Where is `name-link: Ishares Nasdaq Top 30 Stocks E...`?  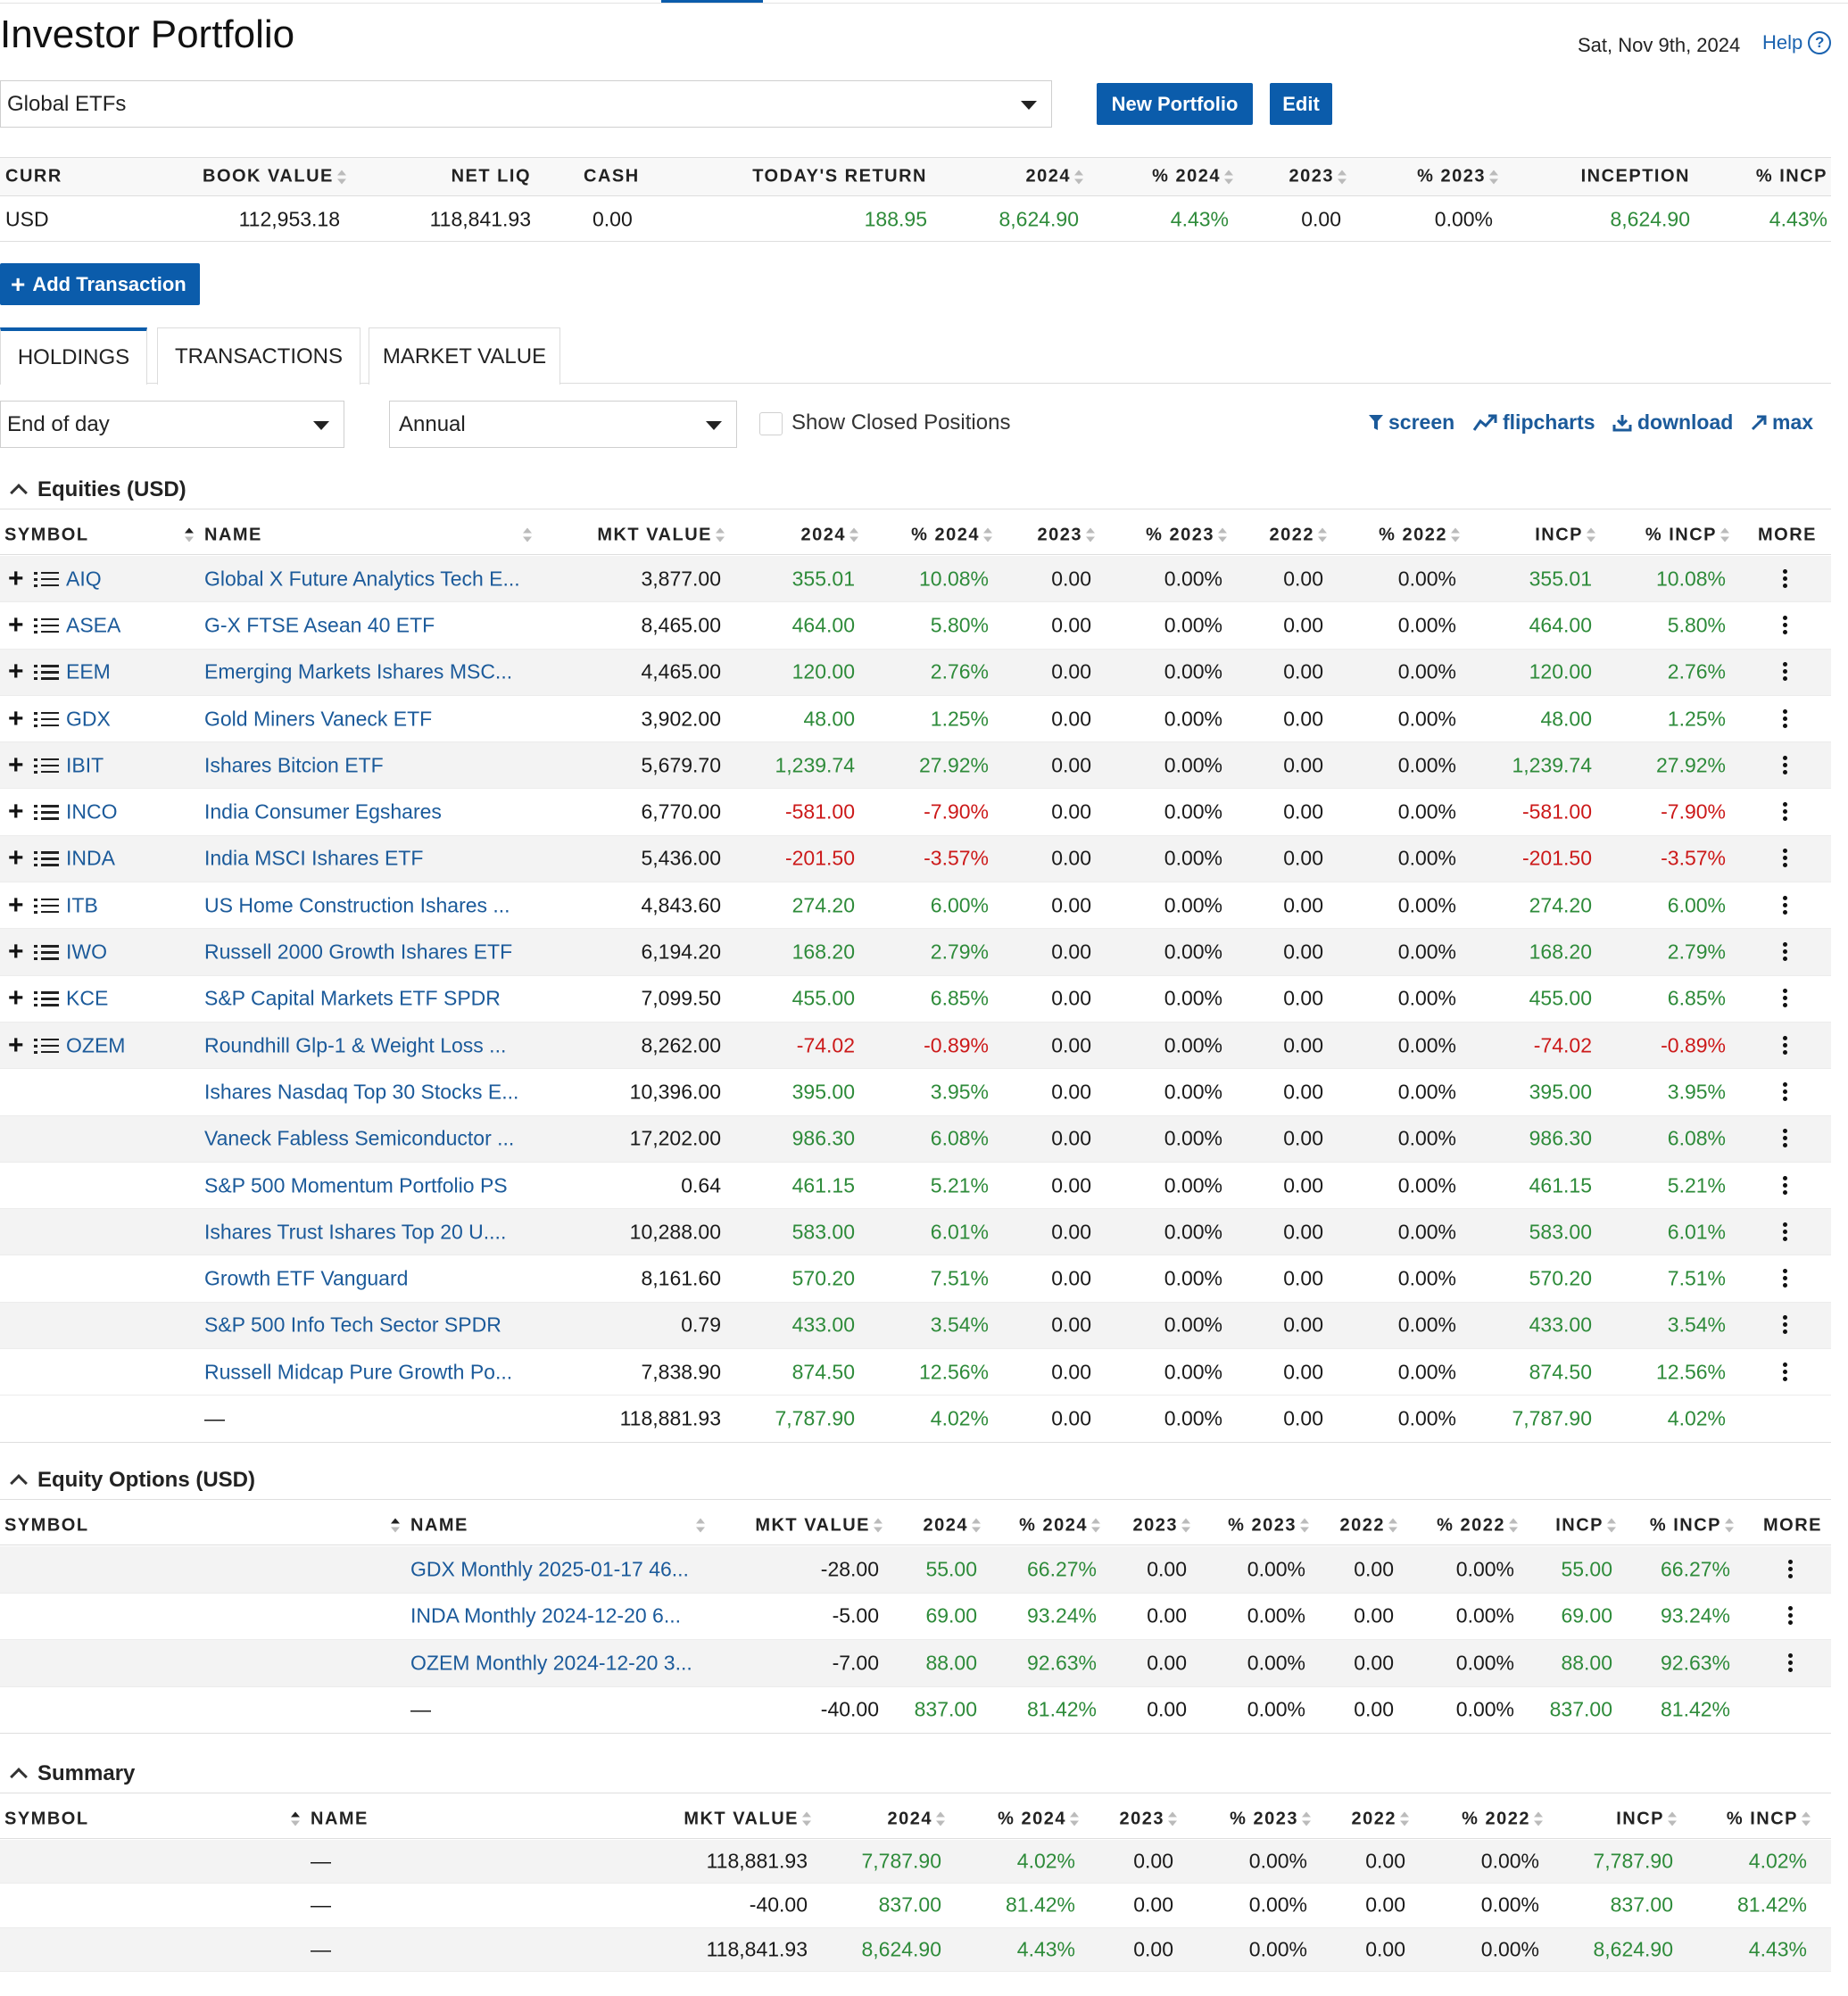
name-link: Ishares Nasdaq Top 30 Stocks E... is located at coordinates (361, 1092).